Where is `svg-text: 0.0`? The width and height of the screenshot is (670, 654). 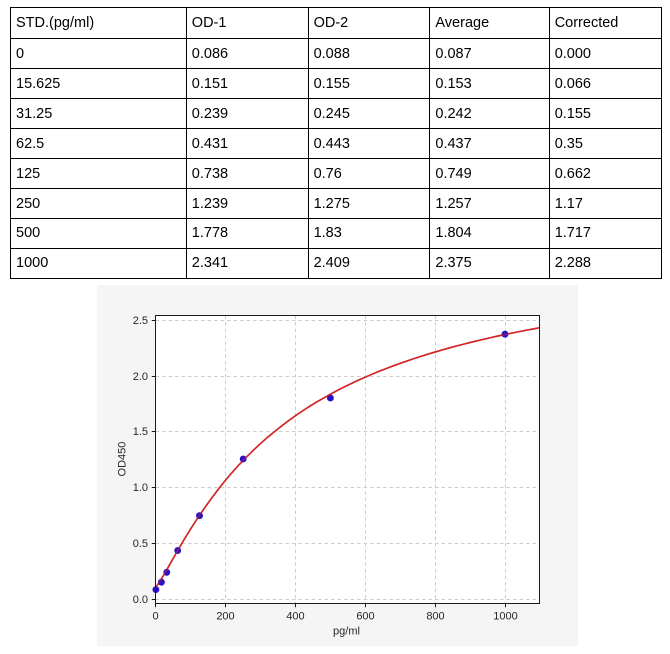 svg-text: 0.0 is located at coordinates (140, 600).